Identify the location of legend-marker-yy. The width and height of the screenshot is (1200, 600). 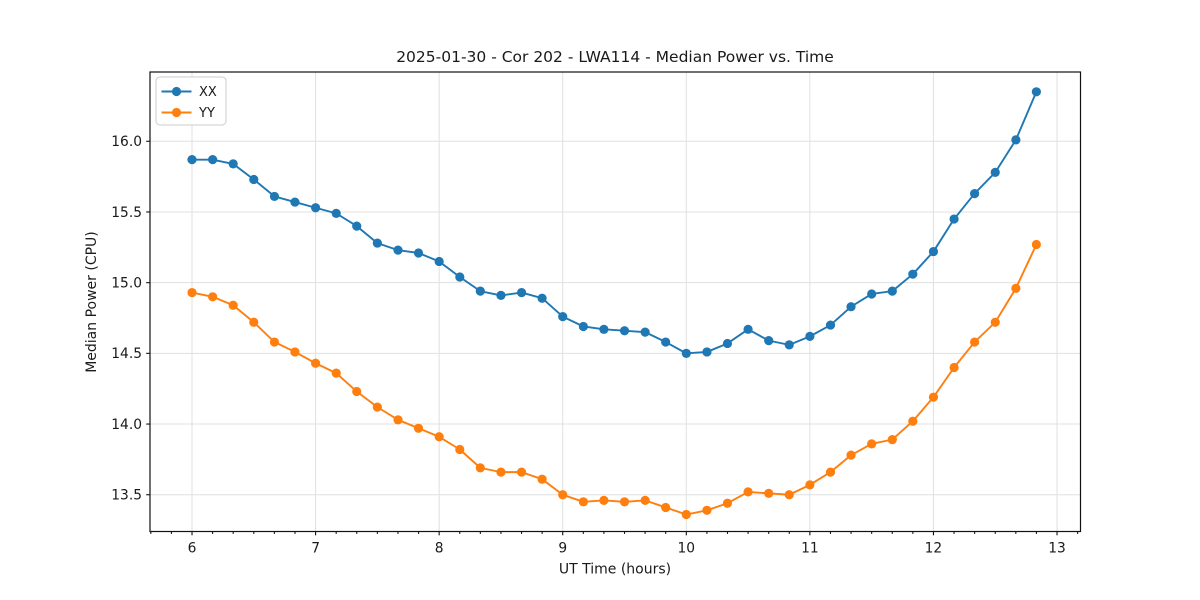
(176, 112).